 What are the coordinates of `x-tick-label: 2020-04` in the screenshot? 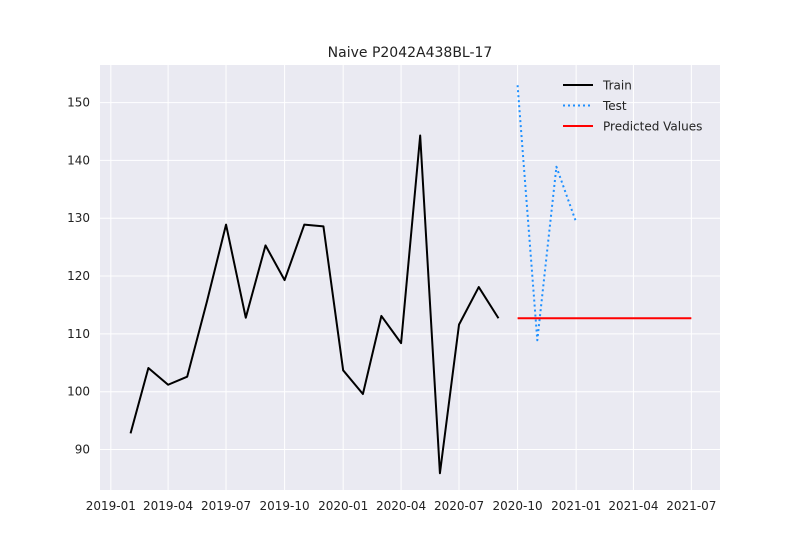 It's located at (401, 506).